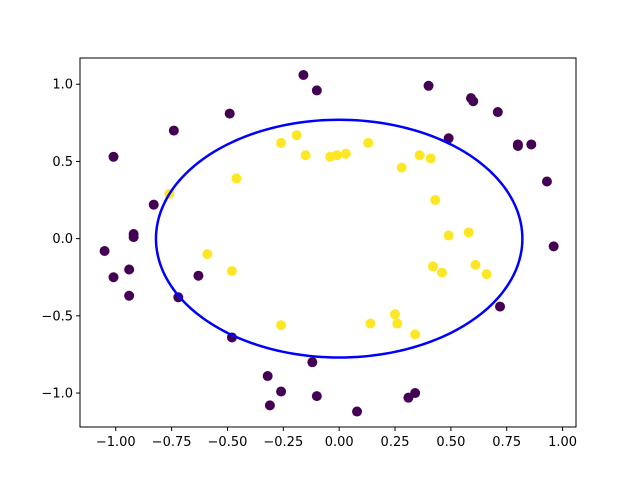 The width and height of the screenshot is (640, 480). I want to click on x-axis-ticks: −1.00 −0.75 −0.50 −0.25 0.00 0.25 0.50 0.75 1.00, so click(336, 438).